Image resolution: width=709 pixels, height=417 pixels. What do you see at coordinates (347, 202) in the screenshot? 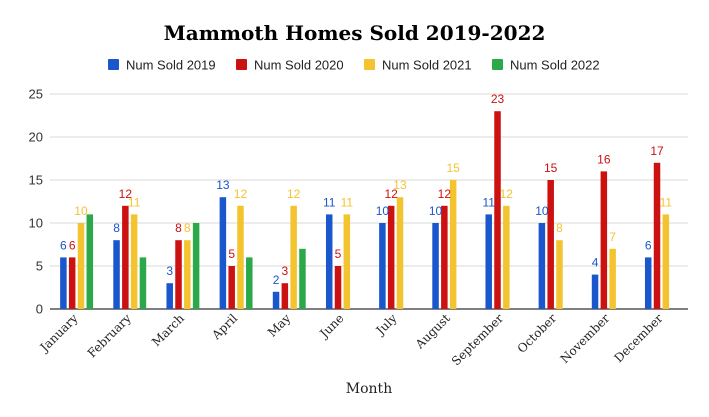
I see `data-label-5-2: 11` at bounding box center [347, 202].